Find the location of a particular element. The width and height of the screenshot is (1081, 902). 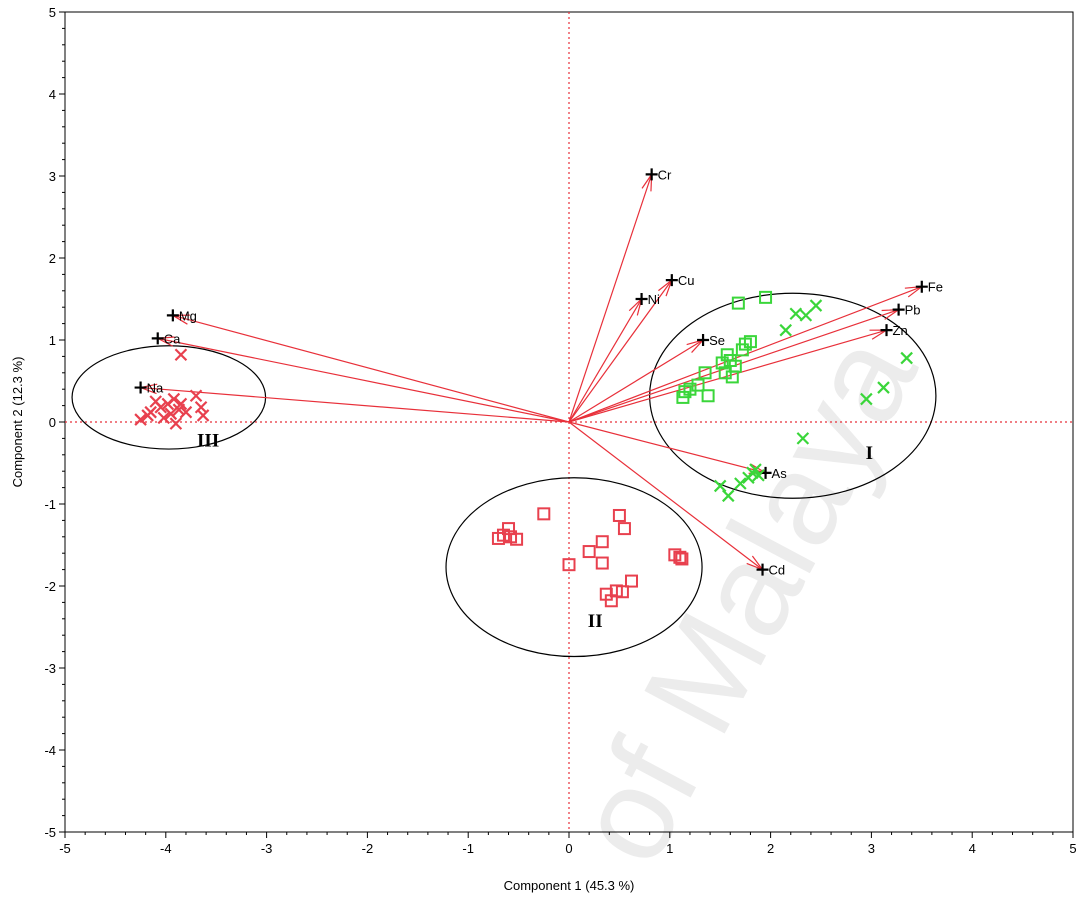

loading-label: Pb is located at coordinates (913, 310).